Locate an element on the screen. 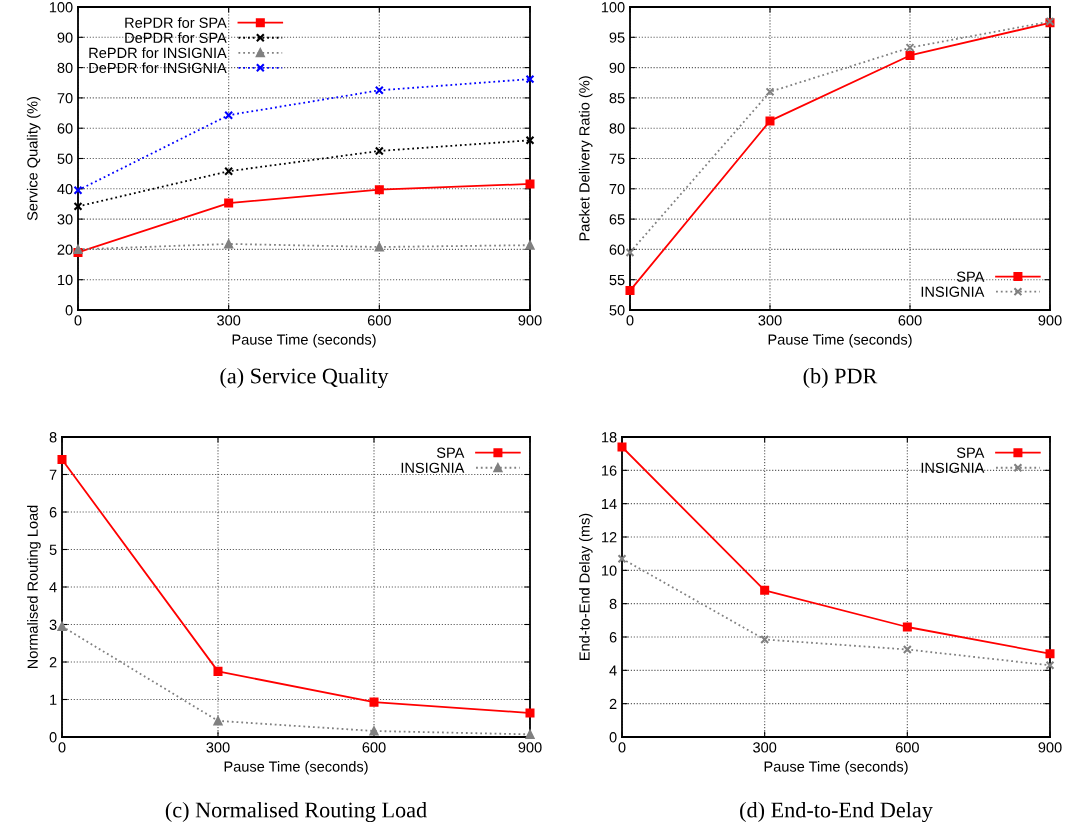 The height and width of the screenshot is (837, 1077). y-tick-label: 7 is located at coordinates (53, 474).